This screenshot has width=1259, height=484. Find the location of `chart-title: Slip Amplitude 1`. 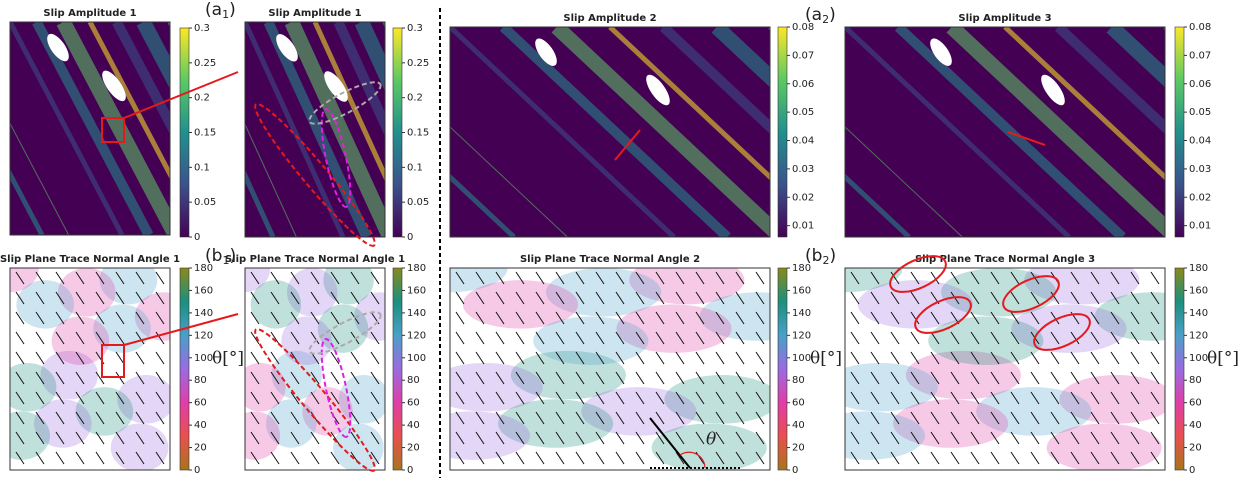

chart-title: Slip Amplitude 1 is located at coordinates (89, 13).